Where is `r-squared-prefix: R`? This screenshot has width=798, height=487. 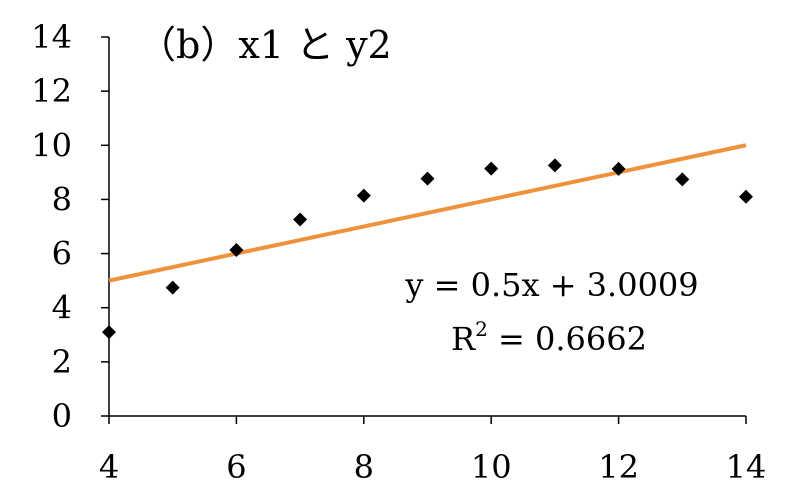
r-squared-prefix: R is located at coordinates (463, 339).